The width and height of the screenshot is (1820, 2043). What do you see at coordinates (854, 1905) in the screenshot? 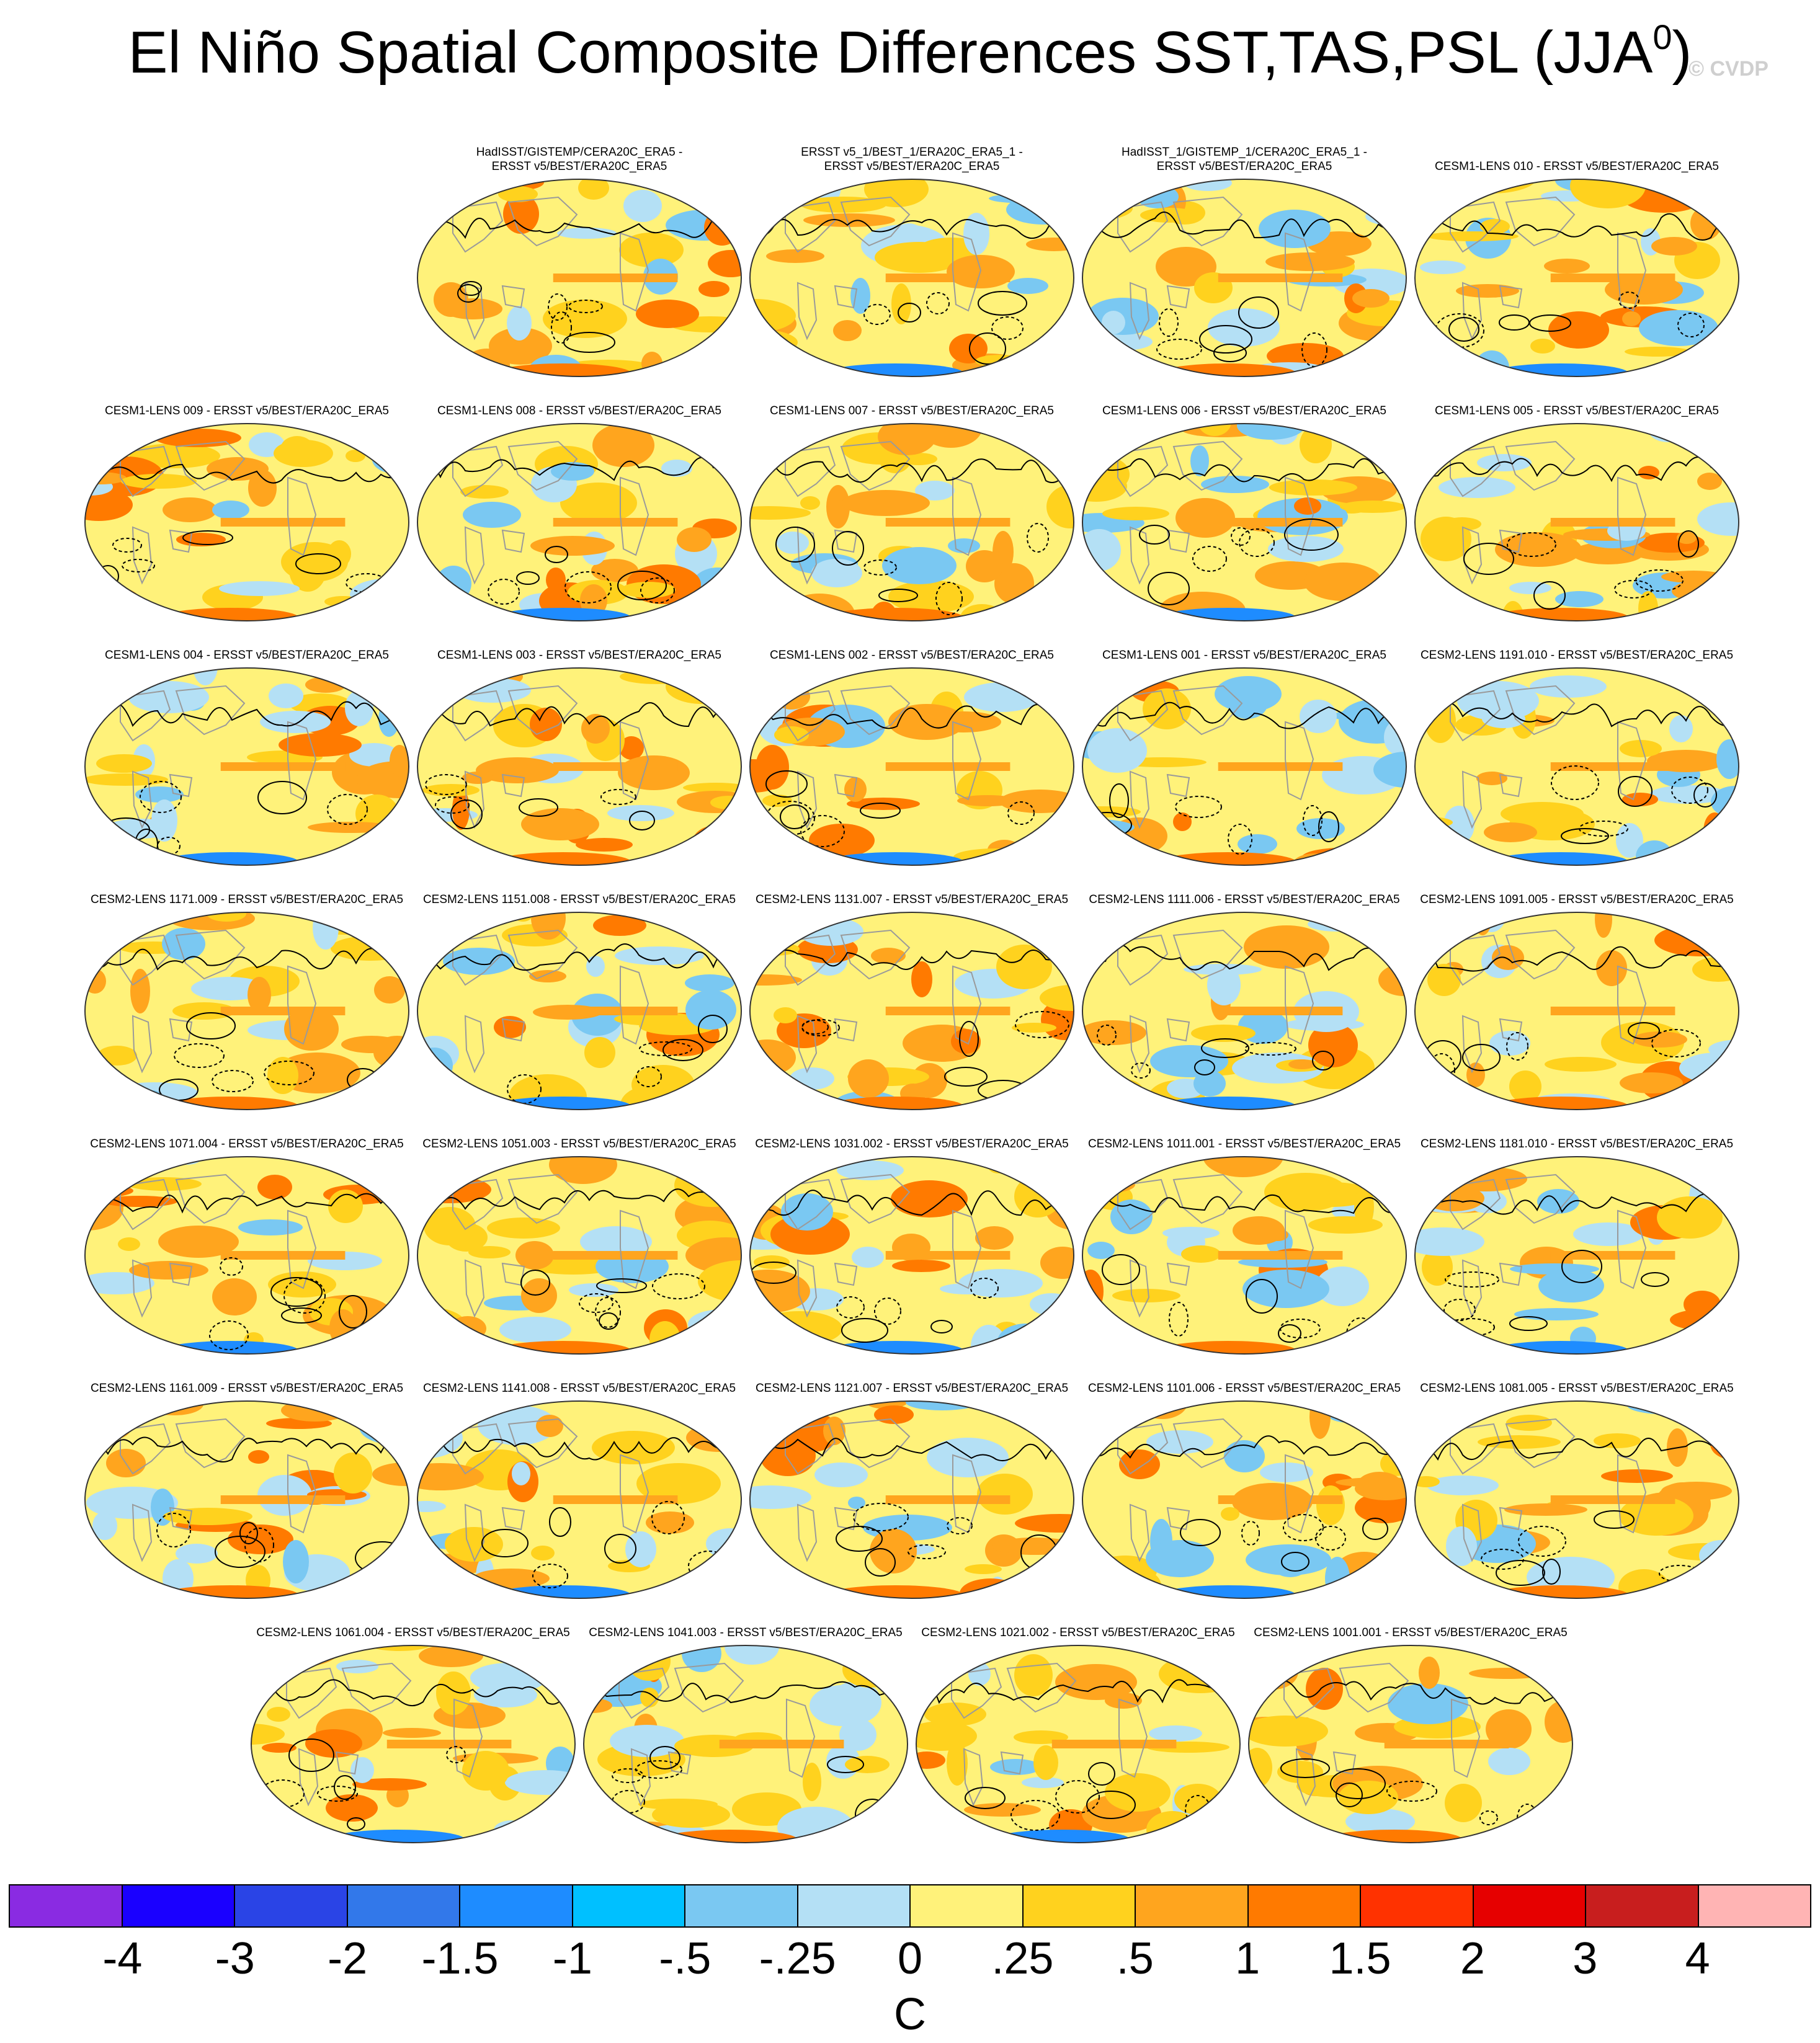
I see `colorbar-box` at bounding box center [854, 1905].